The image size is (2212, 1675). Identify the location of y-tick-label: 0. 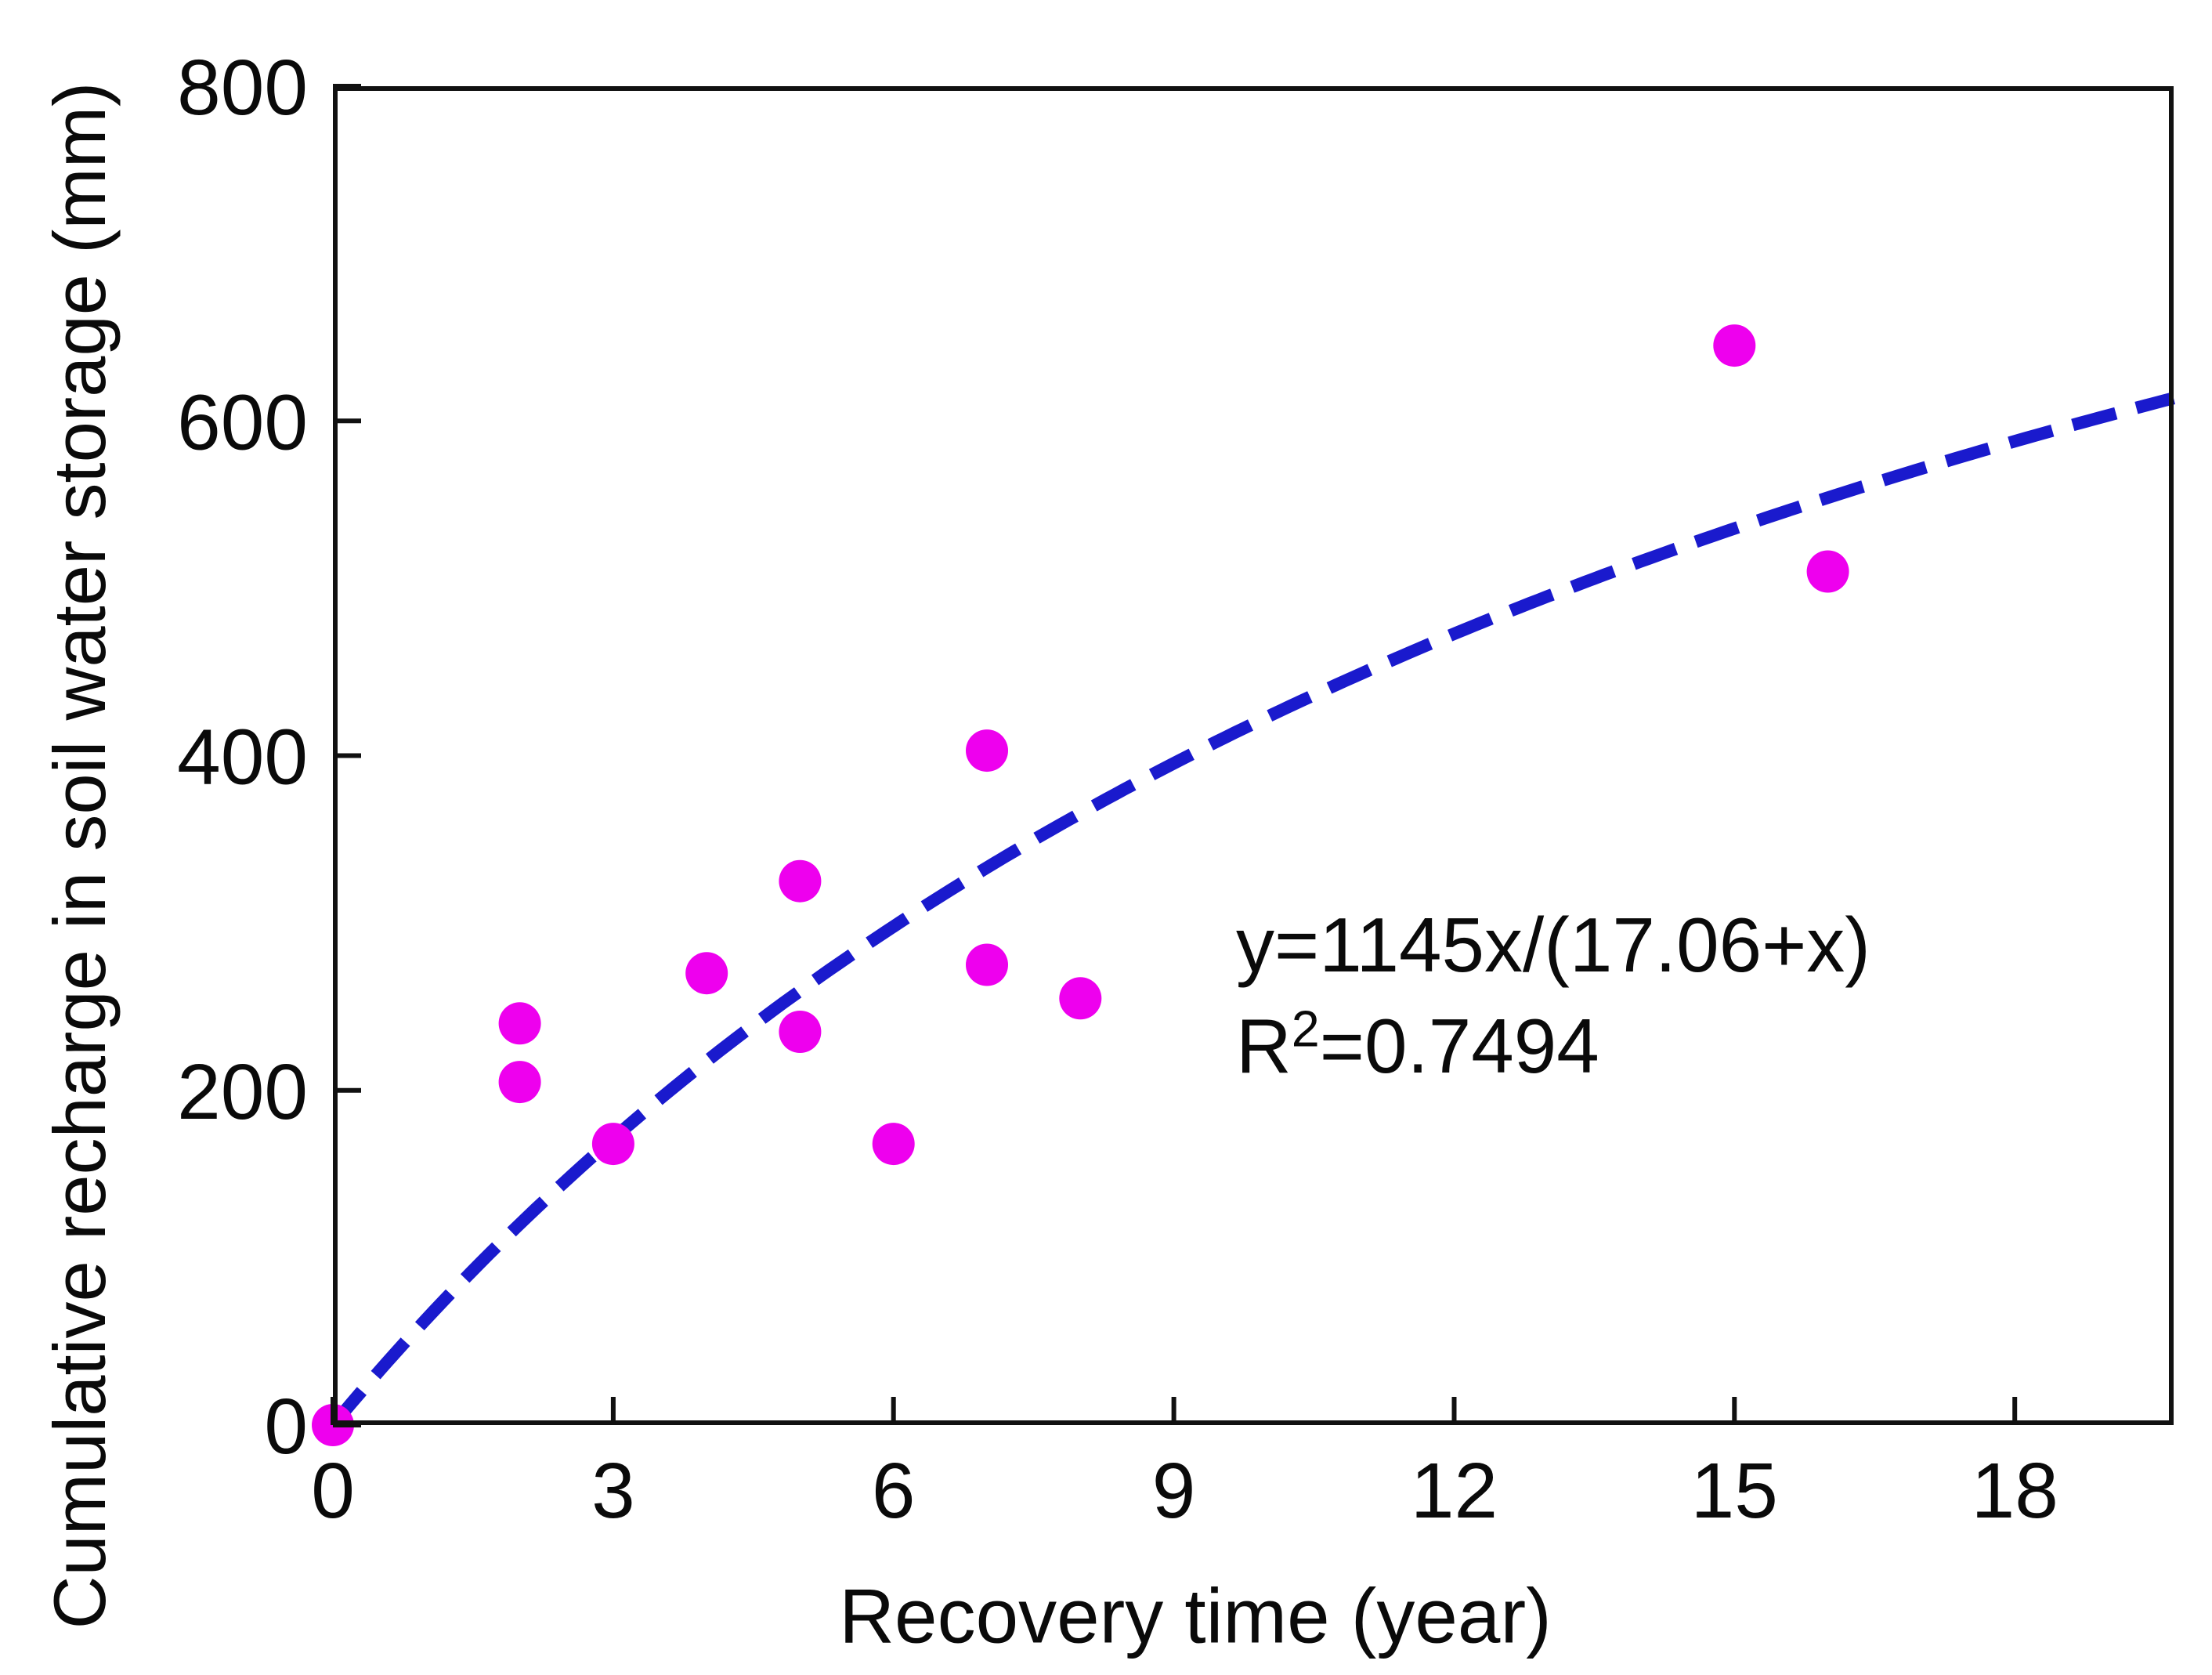
(286, 1427).